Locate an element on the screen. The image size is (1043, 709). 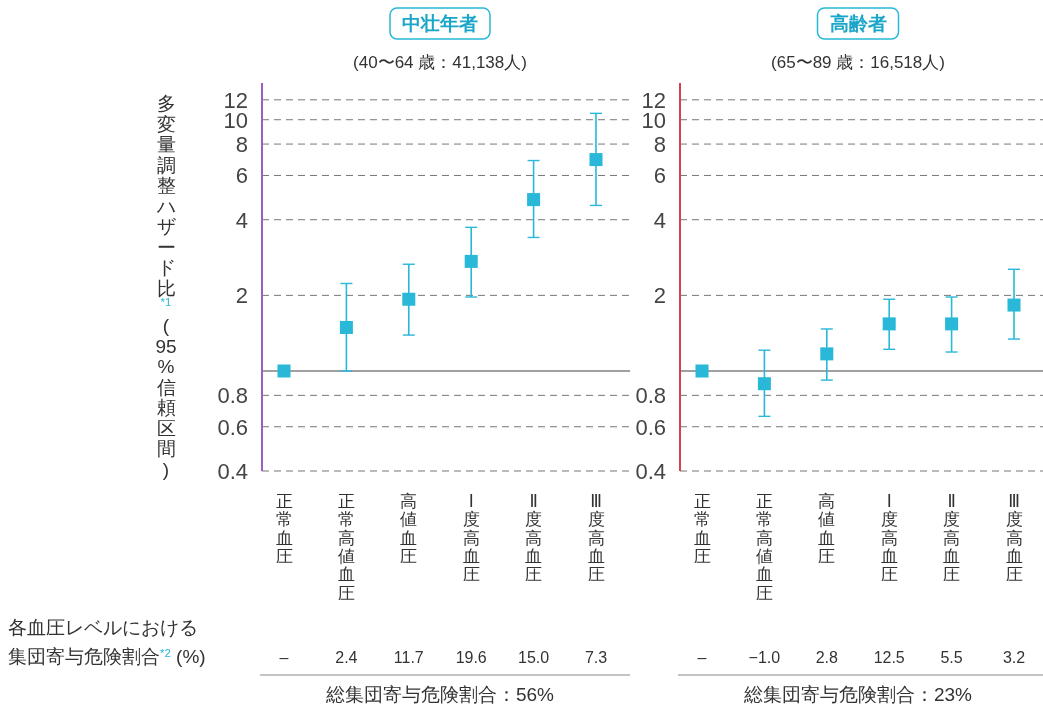
text: 5.5 is located at coordinates (951, 657).